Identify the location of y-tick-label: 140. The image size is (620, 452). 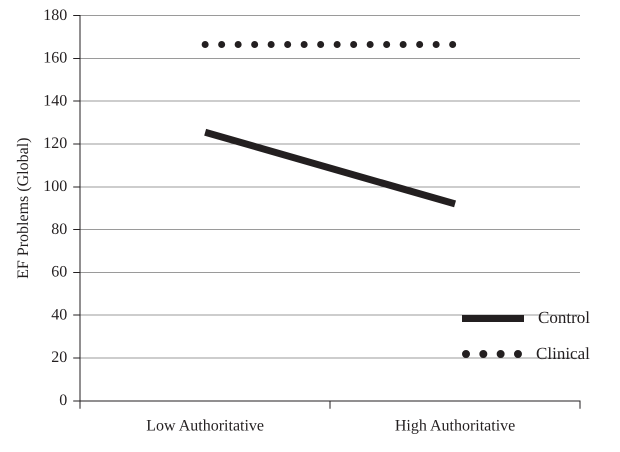
(55, 101).